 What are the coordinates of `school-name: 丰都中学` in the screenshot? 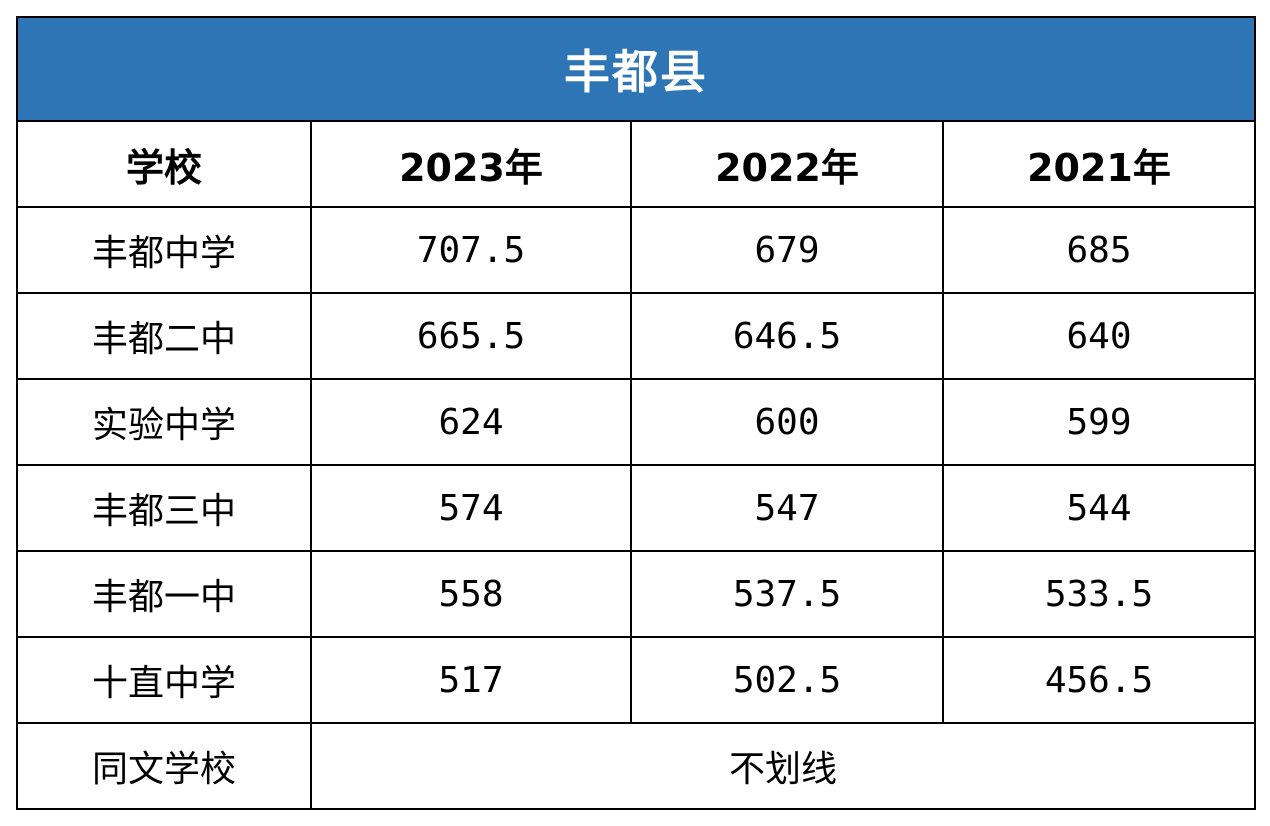 It's located at (164, 250).